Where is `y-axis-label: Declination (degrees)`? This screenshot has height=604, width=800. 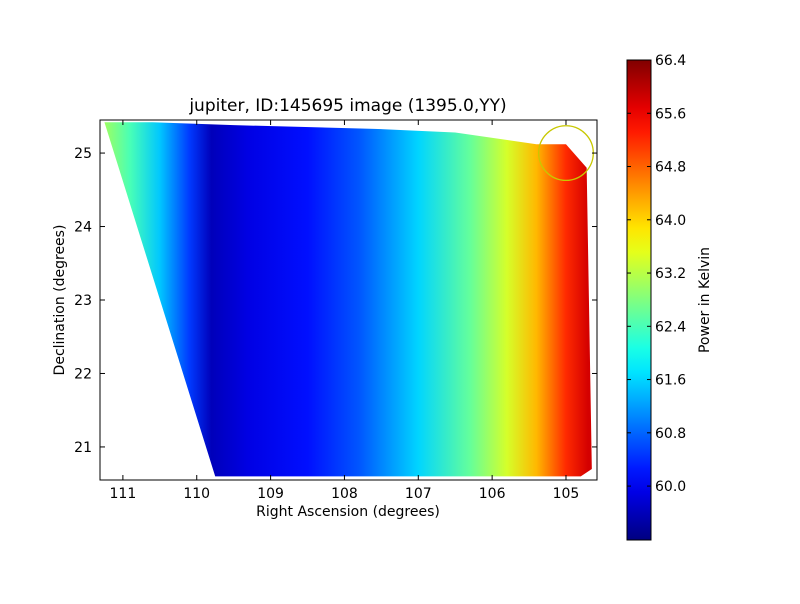
y-axis-label: Declination (degrees) is located at coordinates (60, 300).